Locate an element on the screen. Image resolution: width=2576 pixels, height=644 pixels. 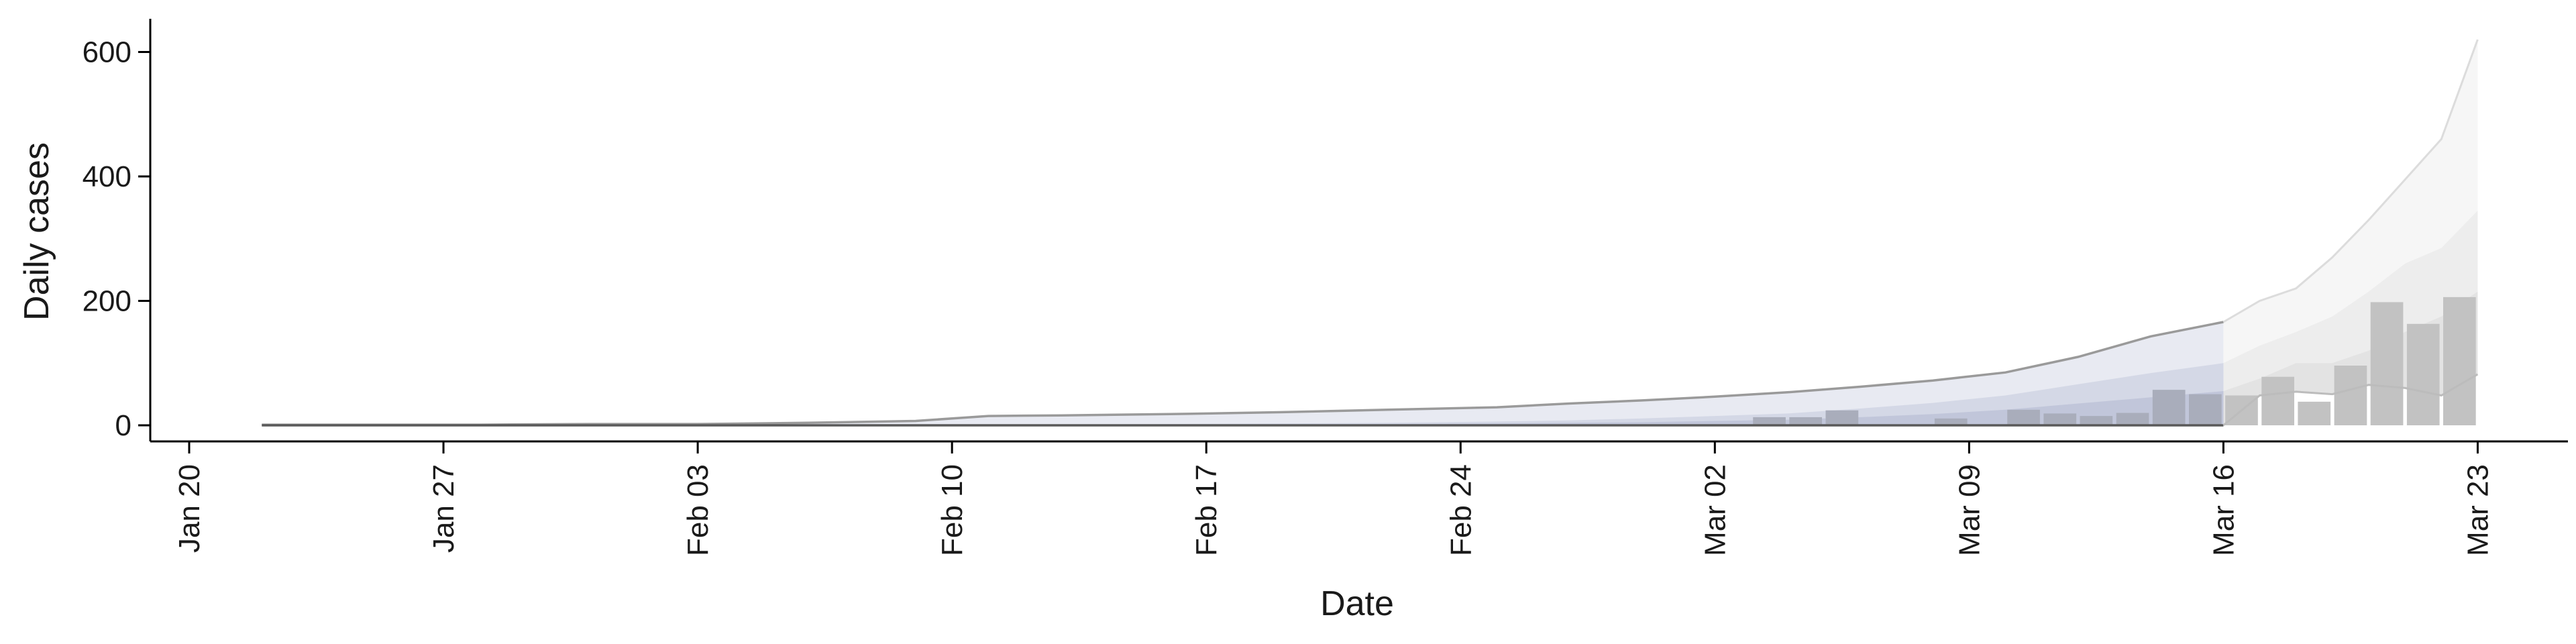
y-axis: 0 200 400 600 is located at coordinates (116, 239).